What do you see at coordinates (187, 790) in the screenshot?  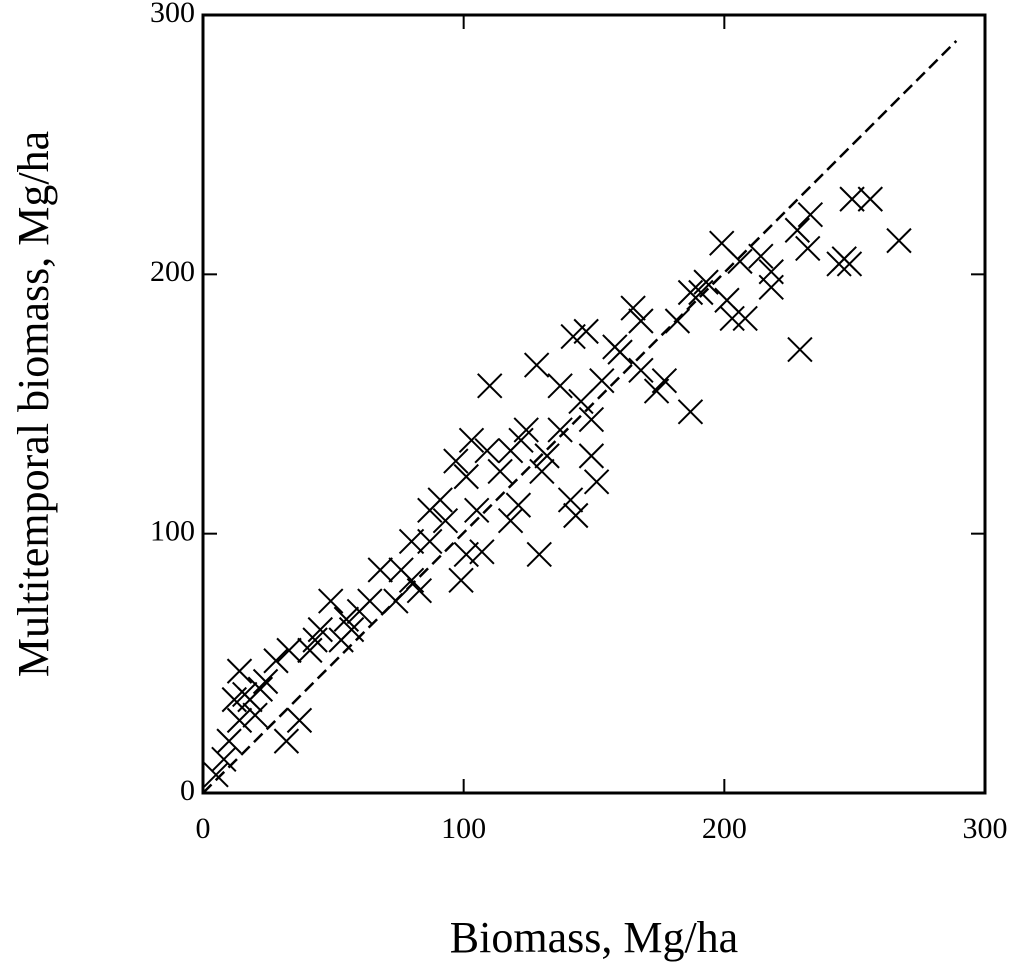 I see `y-tick-label: 0` at bounding box center [187, 790].